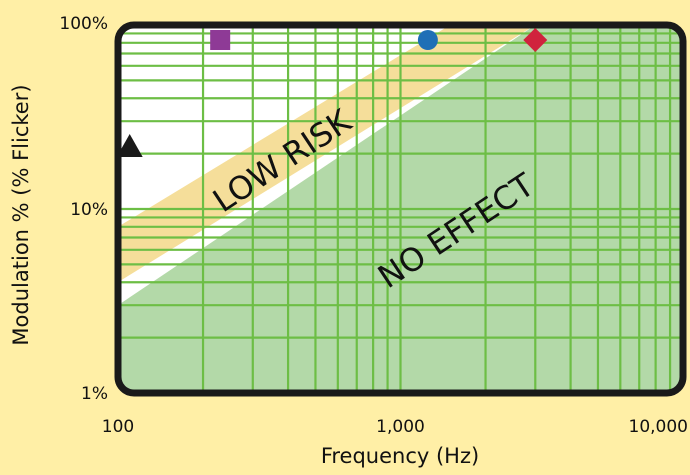 The width and height of the screenshot is (690, 475). What do you see at coordinates (21, 214) in the screenshot?
I see `y-axis-title: Modulation % (% Flicker)` at bounding box center [21, 214].